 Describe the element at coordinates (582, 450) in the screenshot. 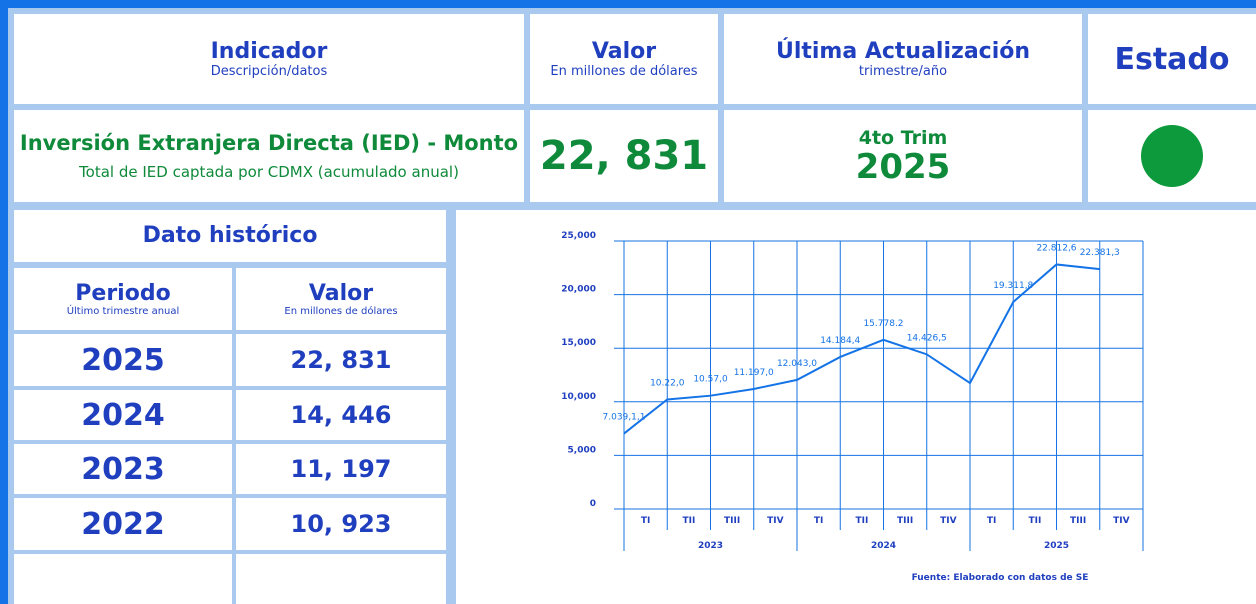

I see `y-tick-label: 5,000` at that location.